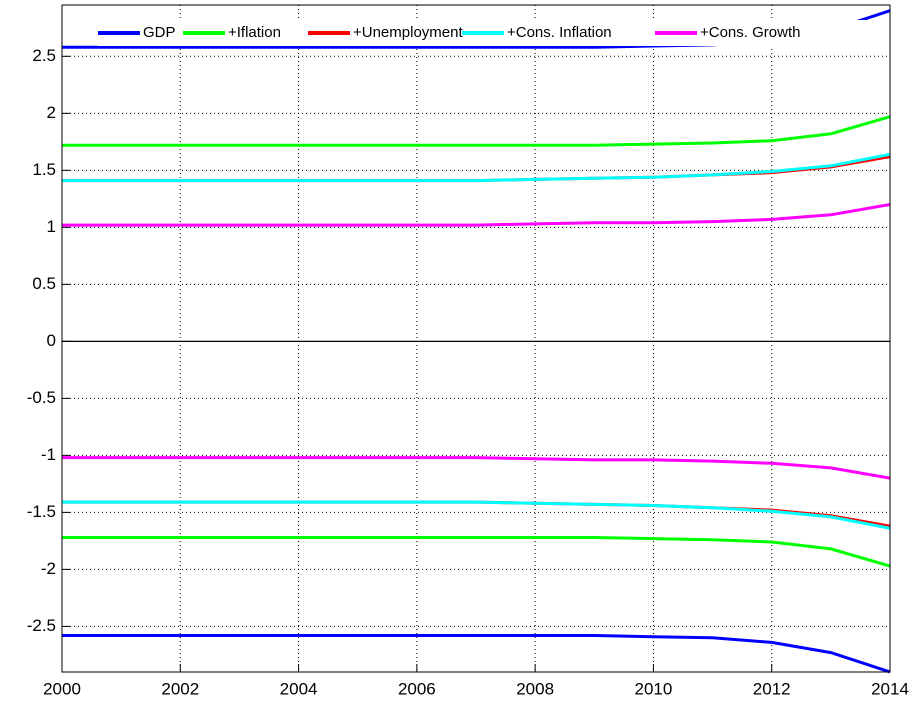  What do you see at coordinates (62, 688) in the screenshot?
I see `x-tick-label: 2000` at bounding box center [62, 688].